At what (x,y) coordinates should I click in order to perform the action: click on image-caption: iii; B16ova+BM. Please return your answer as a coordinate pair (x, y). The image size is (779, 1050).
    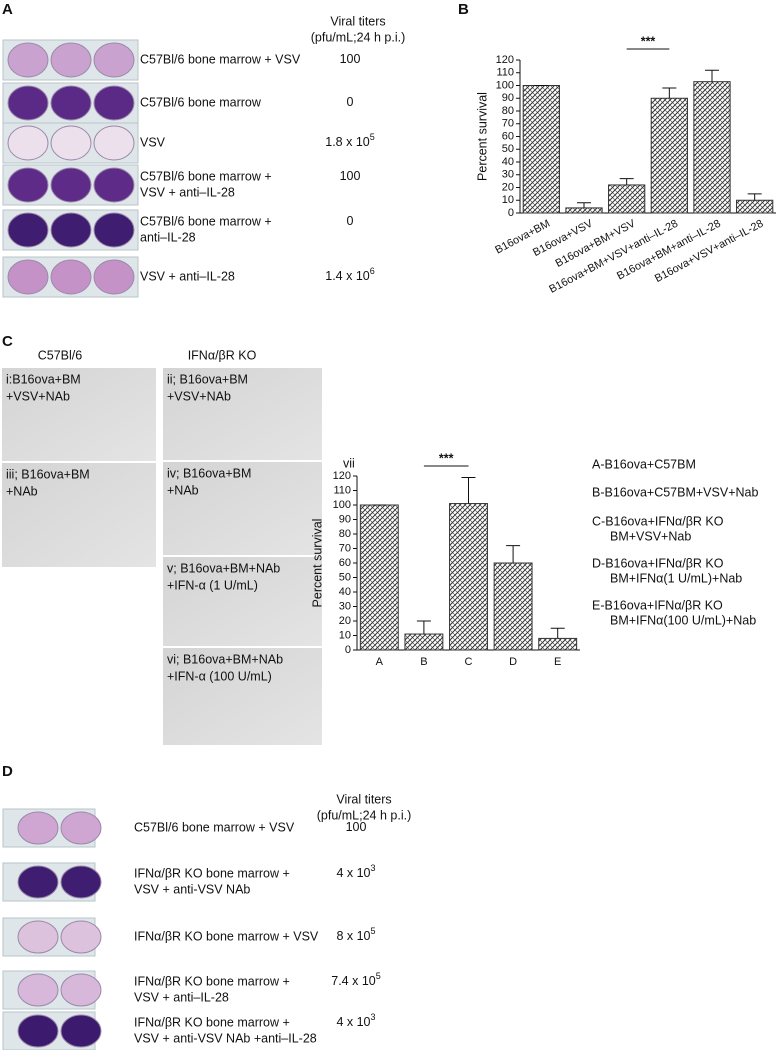
    Looking at the image, I should click on (48, 474).